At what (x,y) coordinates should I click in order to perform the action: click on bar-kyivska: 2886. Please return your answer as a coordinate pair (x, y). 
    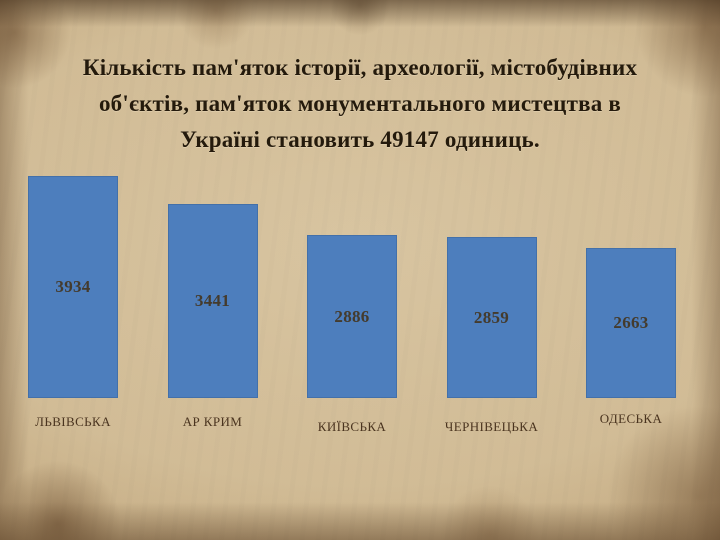
    Looking at the image, I should click on (352, 316).